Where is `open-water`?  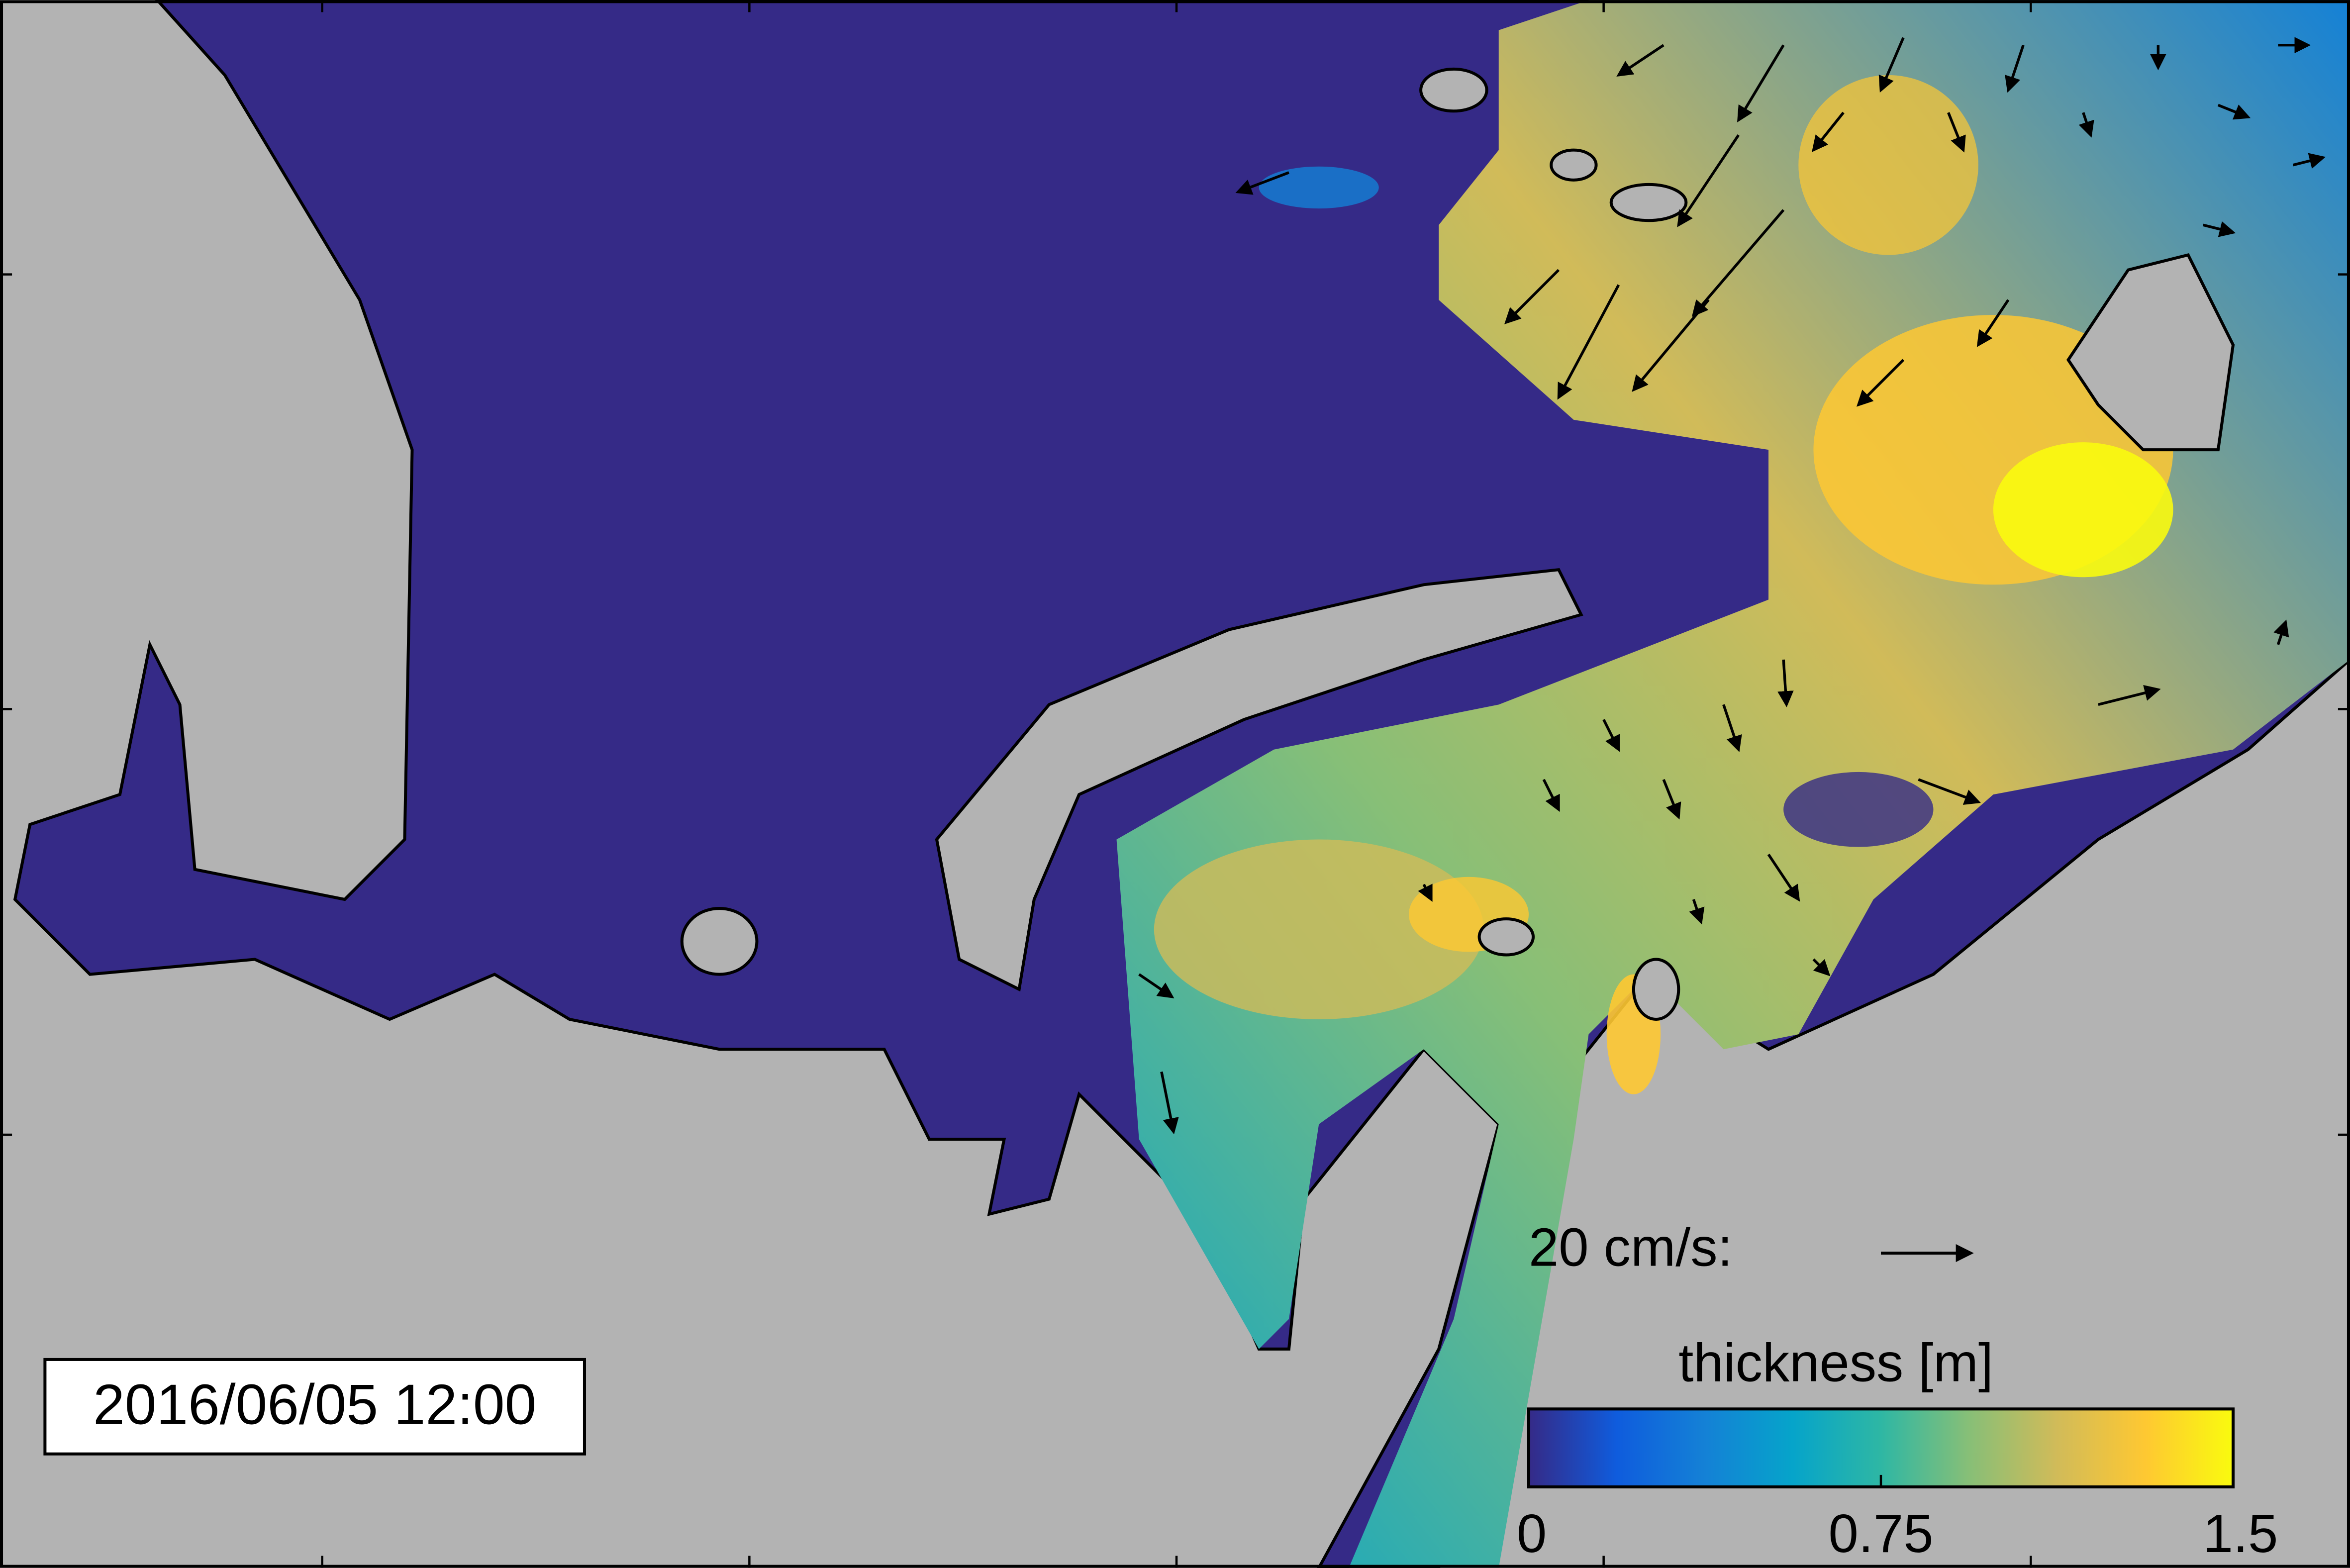 open-water is located at coordinates (1858, 809).